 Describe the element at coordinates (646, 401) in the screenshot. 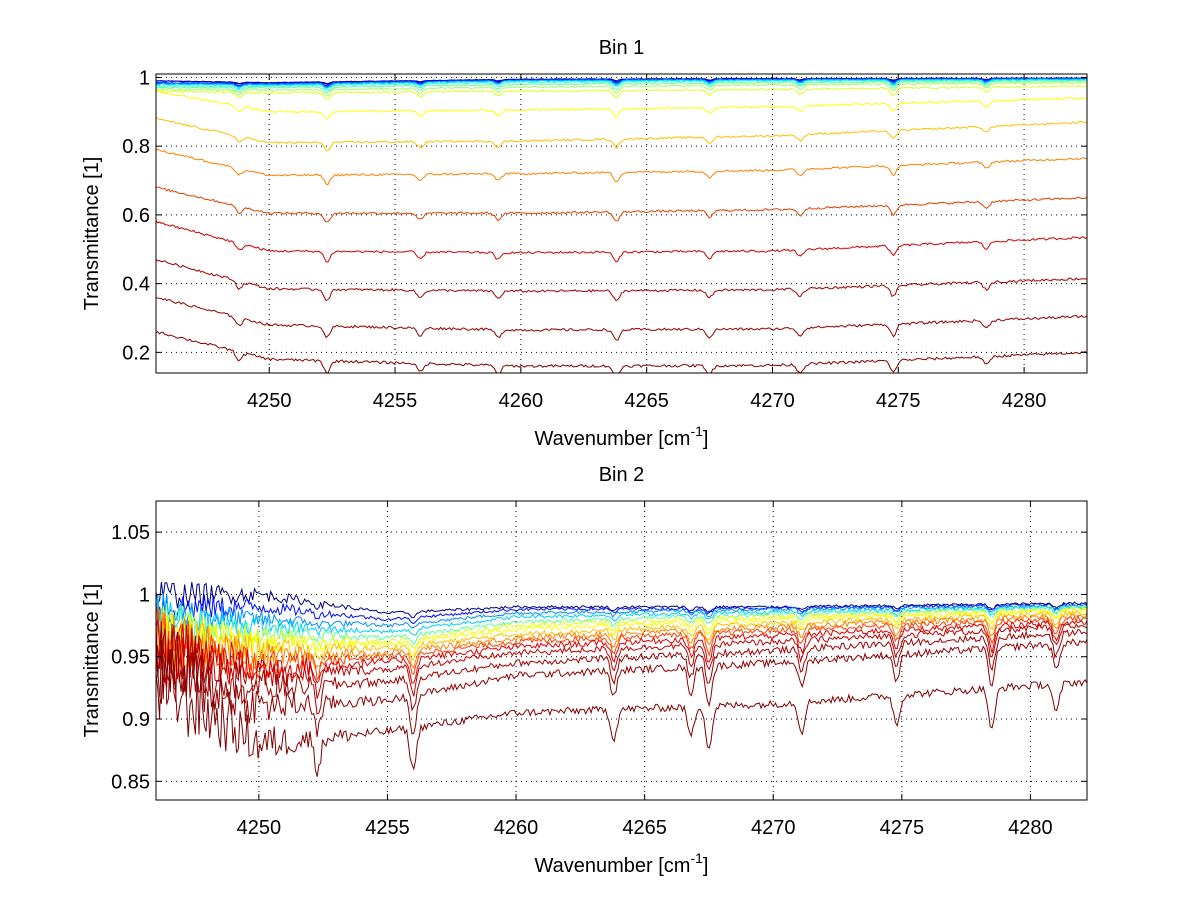

I see `bin1-x-tick-label: 4265` at that location.